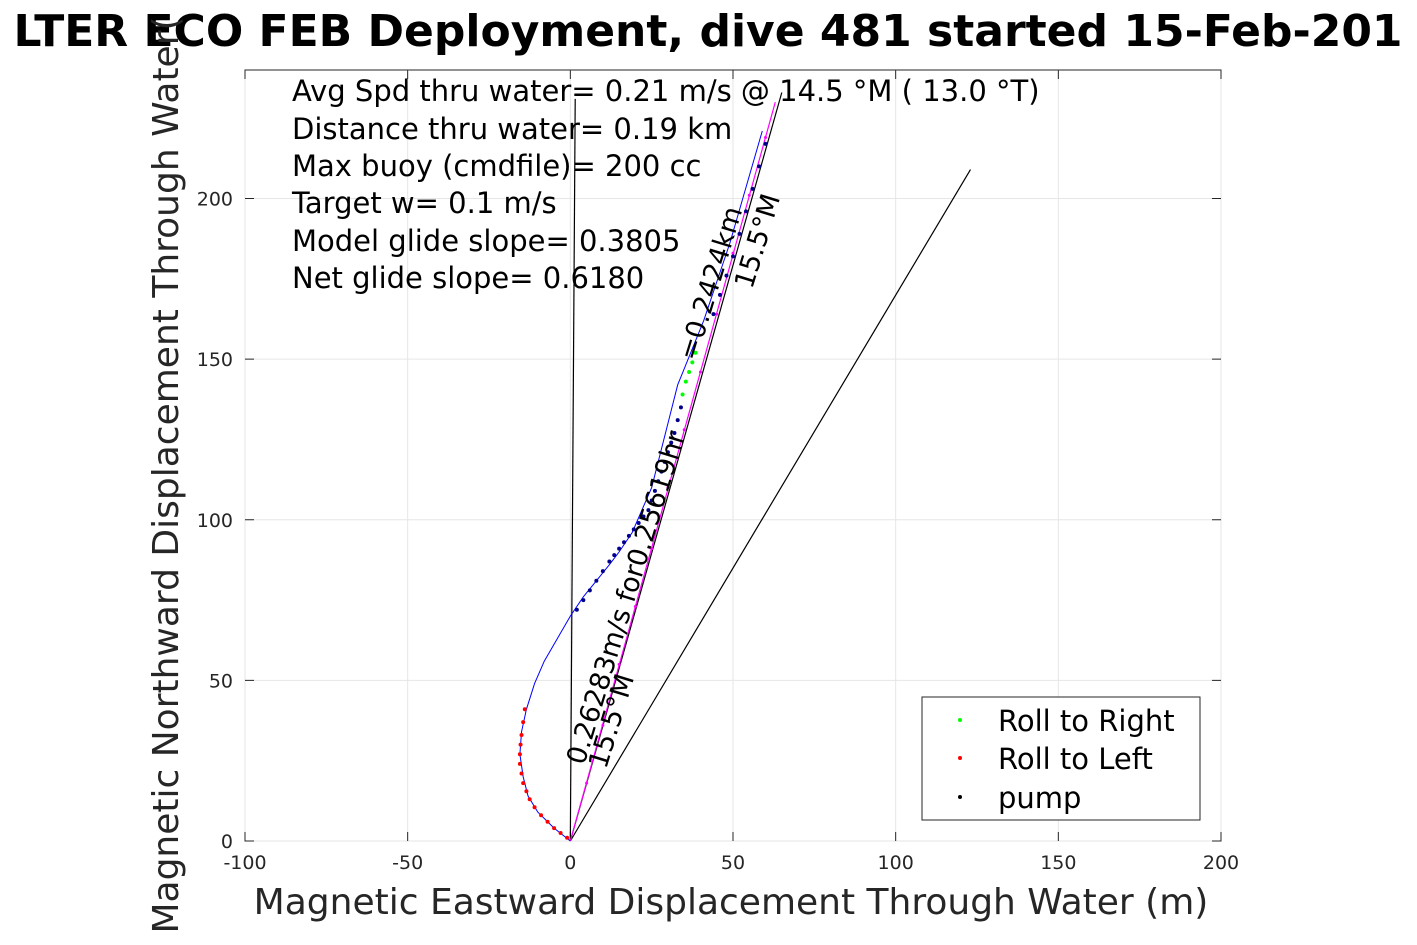  I want to click on y-tick-label: 100, so click(215, 521).